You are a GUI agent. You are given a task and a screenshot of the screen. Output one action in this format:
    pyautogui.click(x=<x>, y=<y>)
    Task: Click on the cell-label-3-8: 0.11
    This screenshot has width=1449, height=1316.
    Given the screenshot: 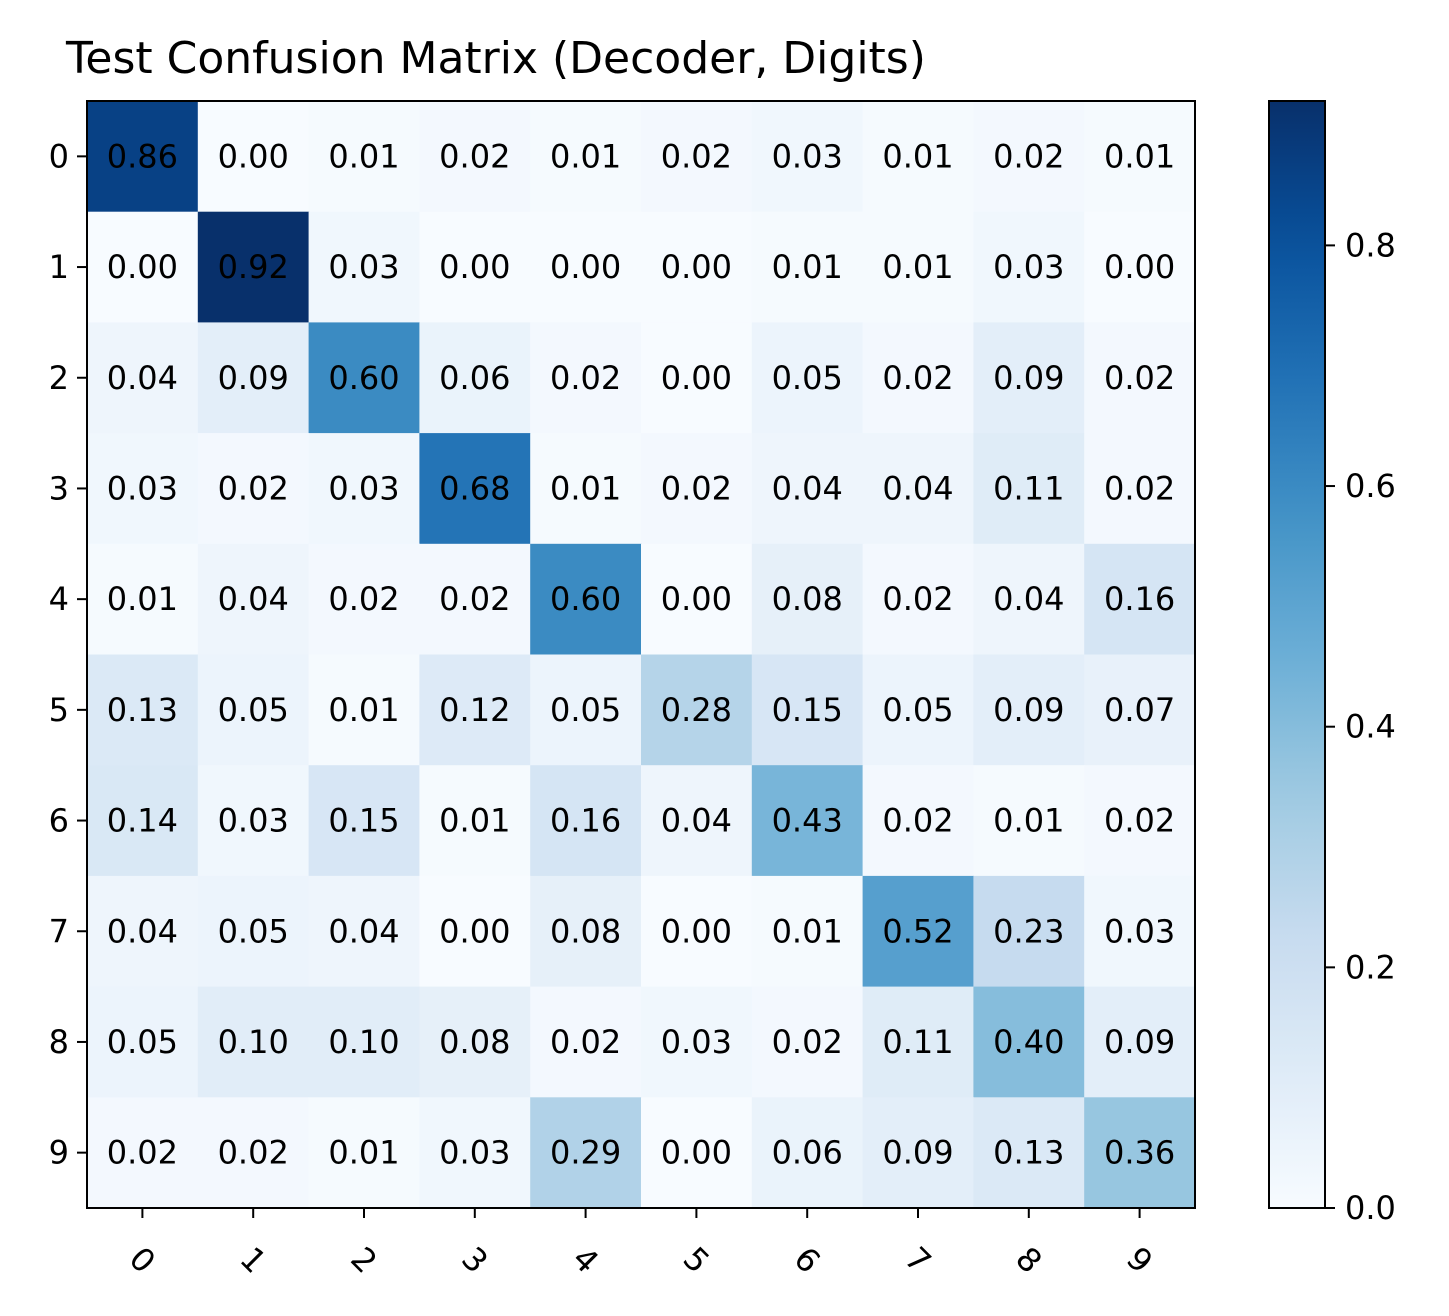 What is the action you would take?
    pyautogui.click(x=1028, y=488)
    